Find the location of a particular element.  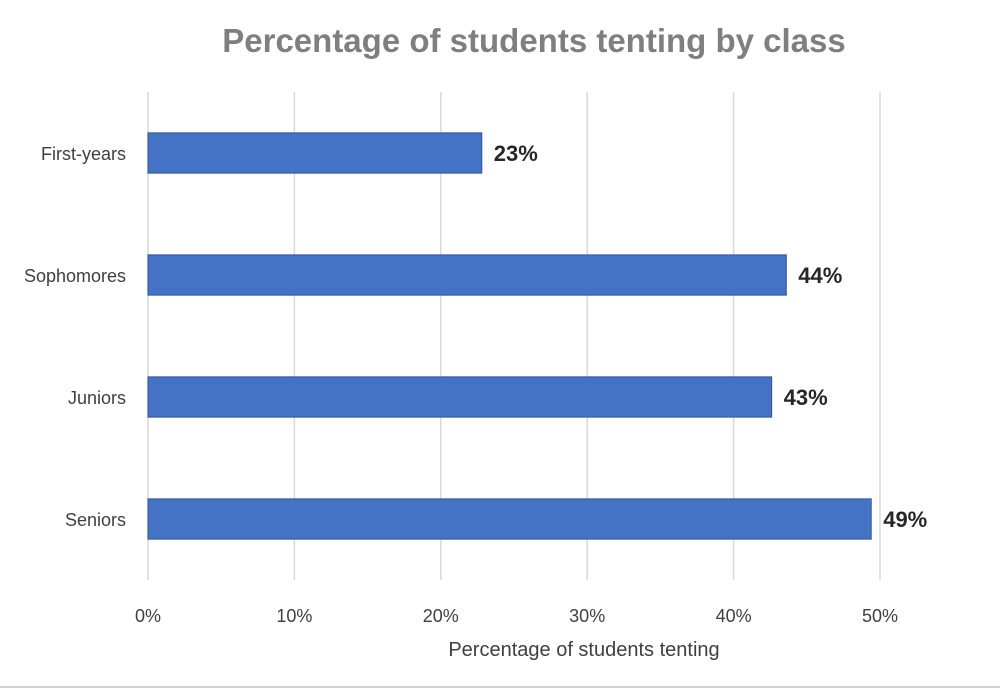

x-axis-title: Percentage of students tenting is located at coordinates (583, 650).